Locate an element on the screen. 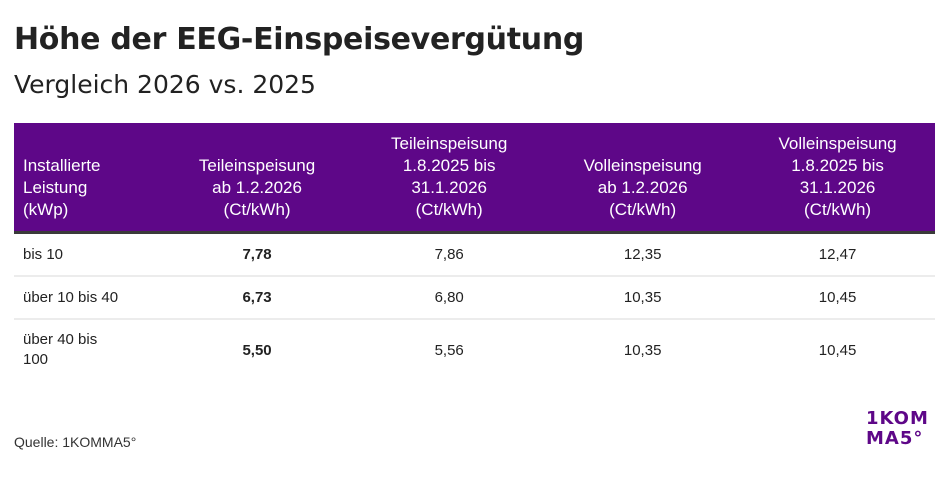 This screenshot has width=952, height=481. header-line: Installierte is located at coordinates (62, 165).